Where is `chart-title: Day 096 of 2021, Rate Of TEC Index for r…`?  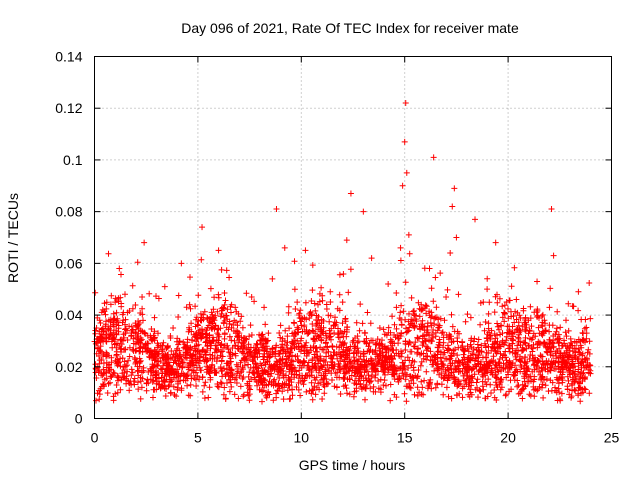
chart-title: Day 096 of 2021, Rate Of TEC Index for r… is located at coordinates (350, 28).